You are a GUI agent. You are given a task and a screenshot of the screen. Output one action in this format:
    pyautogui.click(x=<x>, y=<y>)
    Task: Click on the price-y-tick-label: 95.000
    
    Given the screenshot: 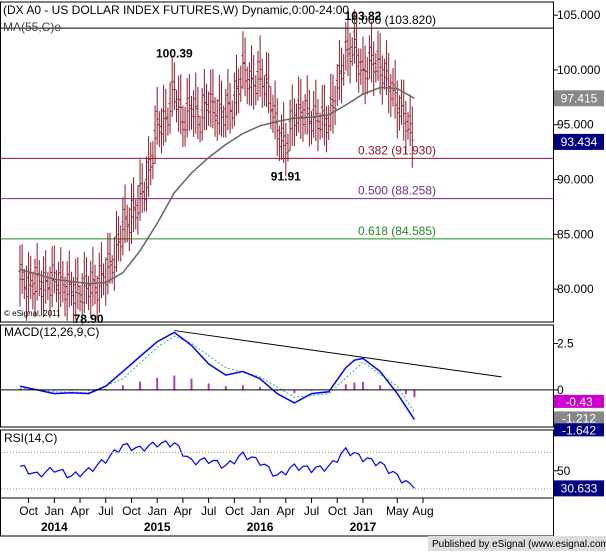 What is the action you would take?
    pyautogui.click(x=575, y=125)
    